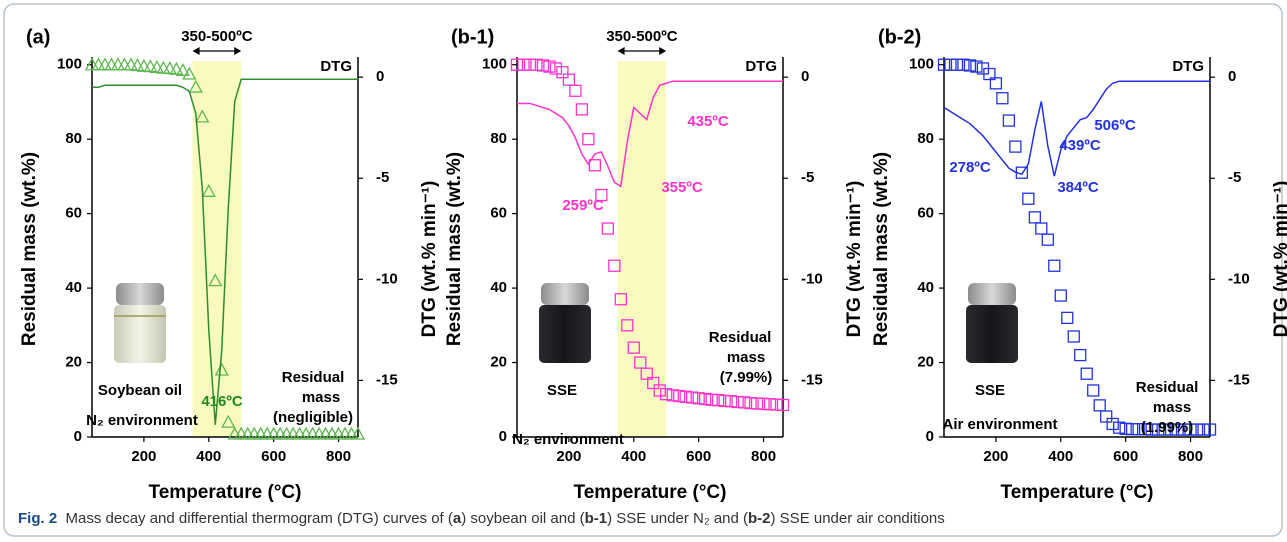 The width and height of the screenshot is (1287, 542). I want to click on annotation: 439ºC, so click(1080, 145).